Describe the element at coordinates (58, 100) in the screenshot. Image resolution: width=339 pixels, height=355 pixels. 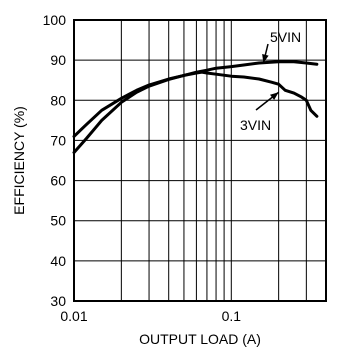
I see `y-tick-label: 80` at that location.